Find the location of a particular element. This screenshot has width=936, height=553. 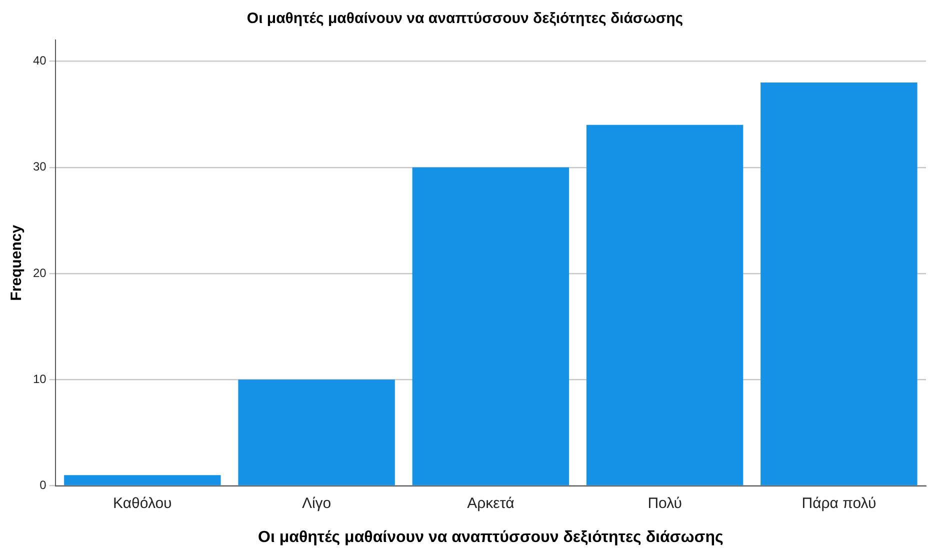

x-tick-label: Καθόλου is located at coordinates (142, 503).